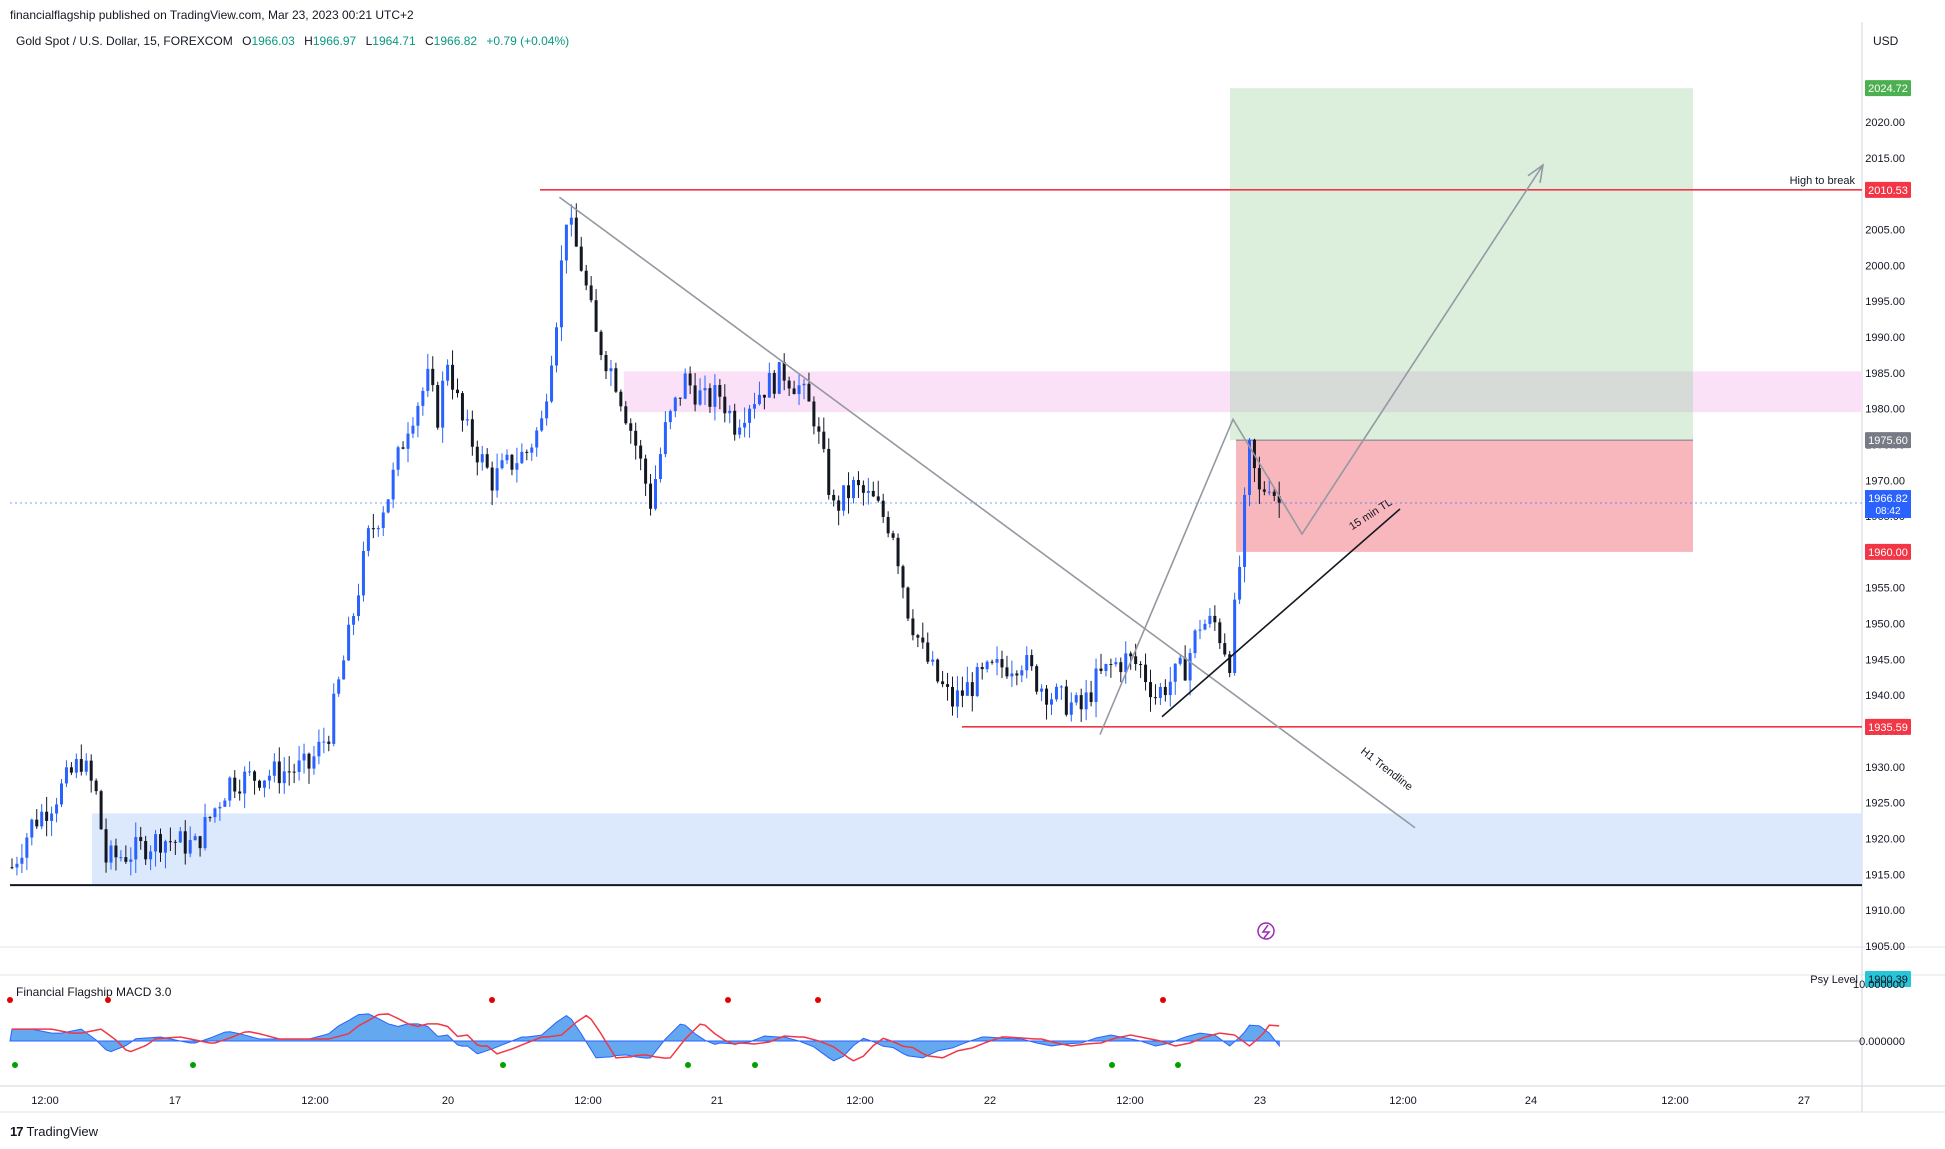  What do you see at coordinates (124, 41) in the screenshot?
I see `symbol-name: Gold Spot / U.S. Dollar, 15, FOREXCOM` at bounding box center [124, 41].